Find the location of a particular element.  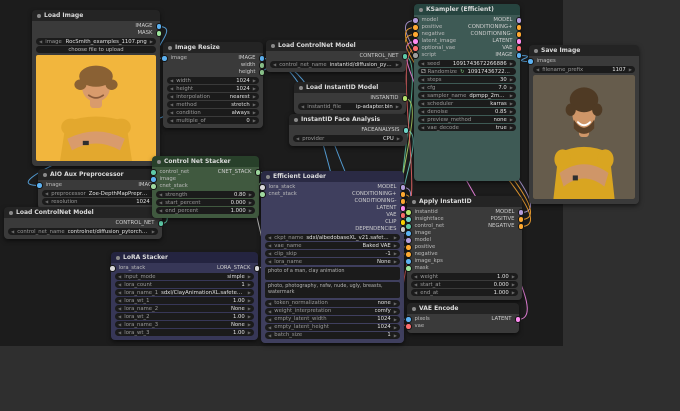

widget-lora_name: ◀ lora_name None ▶ is located at coordinates (332, 261).